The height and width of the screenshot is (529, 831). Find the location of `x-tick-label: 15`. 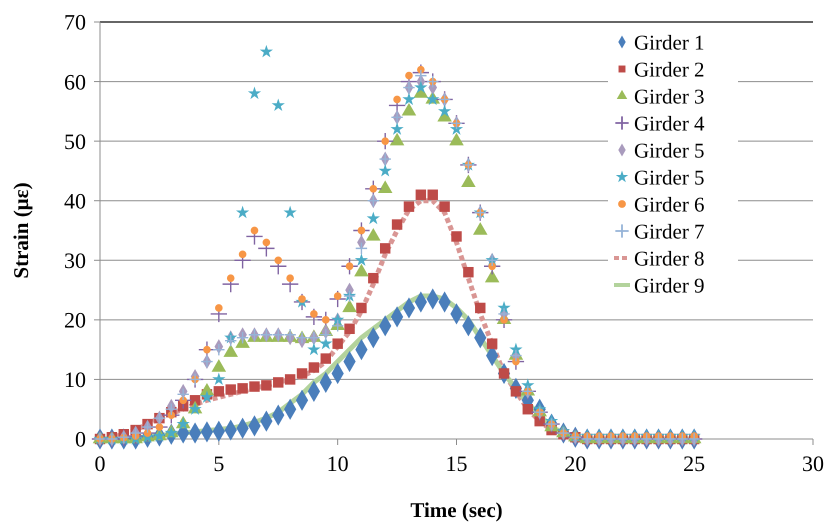

x-tick-label: 15 is located at coordinates (457, 463).